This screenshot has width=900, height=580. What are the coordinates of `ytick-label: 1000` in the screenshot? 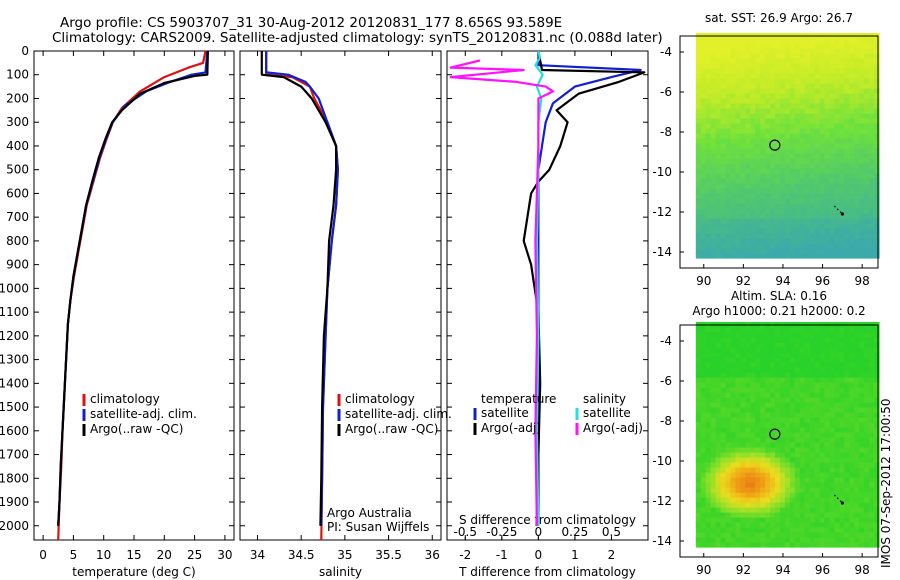 It's located at (14, 288).